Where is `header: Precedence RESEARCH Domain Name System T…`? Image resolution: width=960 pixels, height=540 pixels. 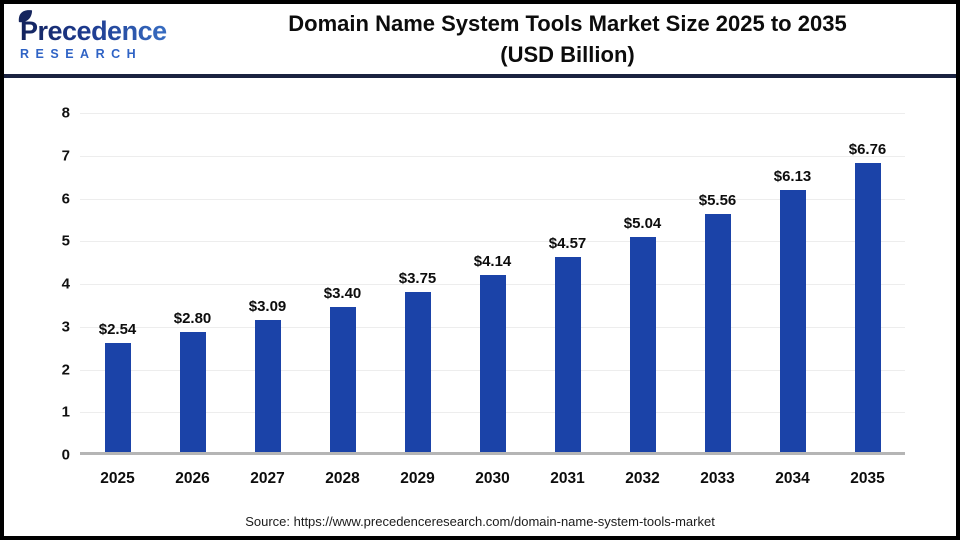 header: Precedence RESEARCH Domain Name System T… is located at coordinates (480, 41).